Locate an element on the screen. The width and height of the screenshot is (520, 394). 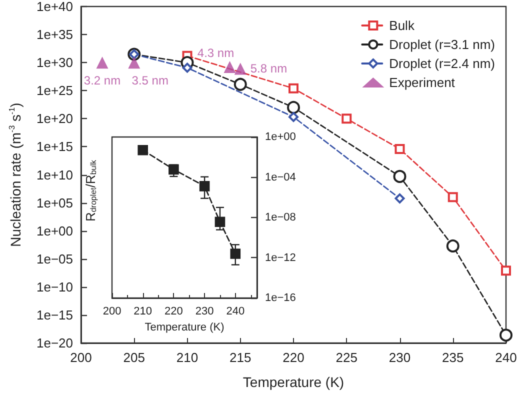
x-tick-label: 205 is located at coordinates (134, 357).